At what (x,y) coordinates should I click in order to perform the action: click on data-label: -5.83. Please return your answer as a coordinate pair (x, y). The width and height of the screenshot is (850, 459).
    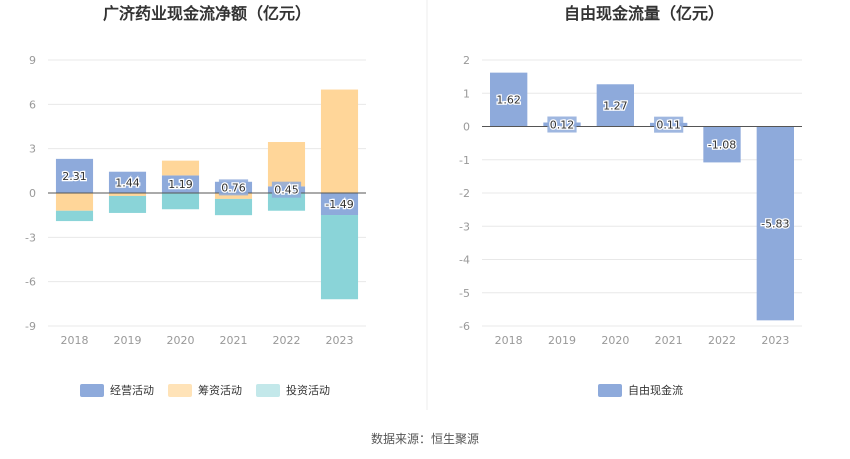
    Looking at the image, I should click on (775, 223).